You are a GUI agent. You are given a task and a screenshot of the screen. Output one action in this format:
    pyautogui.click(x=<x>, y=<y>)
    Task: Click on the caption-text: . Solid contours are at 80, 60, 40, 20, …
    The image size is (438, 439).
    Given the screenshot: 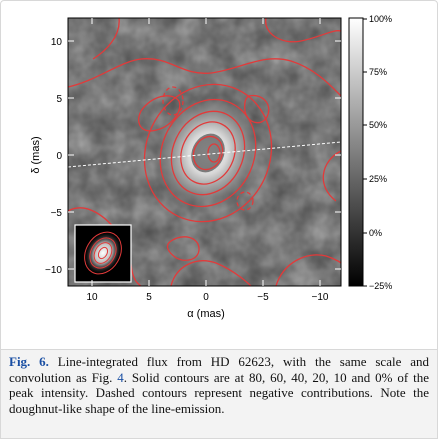 What is the action you would take?
    pyautogui.click(x=219, y=392)
    